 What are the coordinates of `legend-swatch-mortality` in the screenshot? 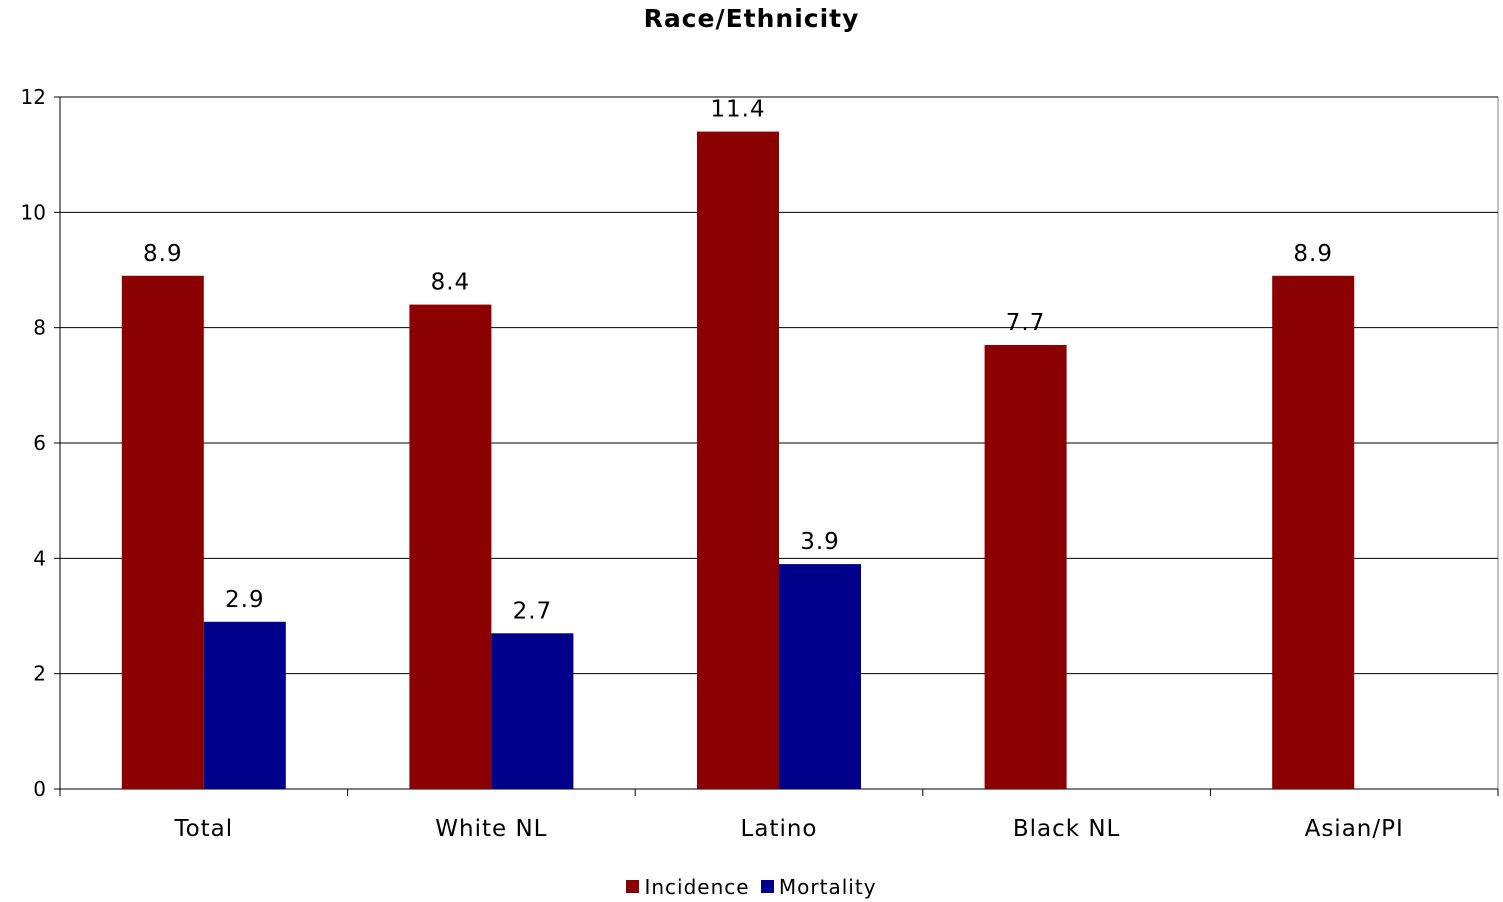 It's located at (767, 886).